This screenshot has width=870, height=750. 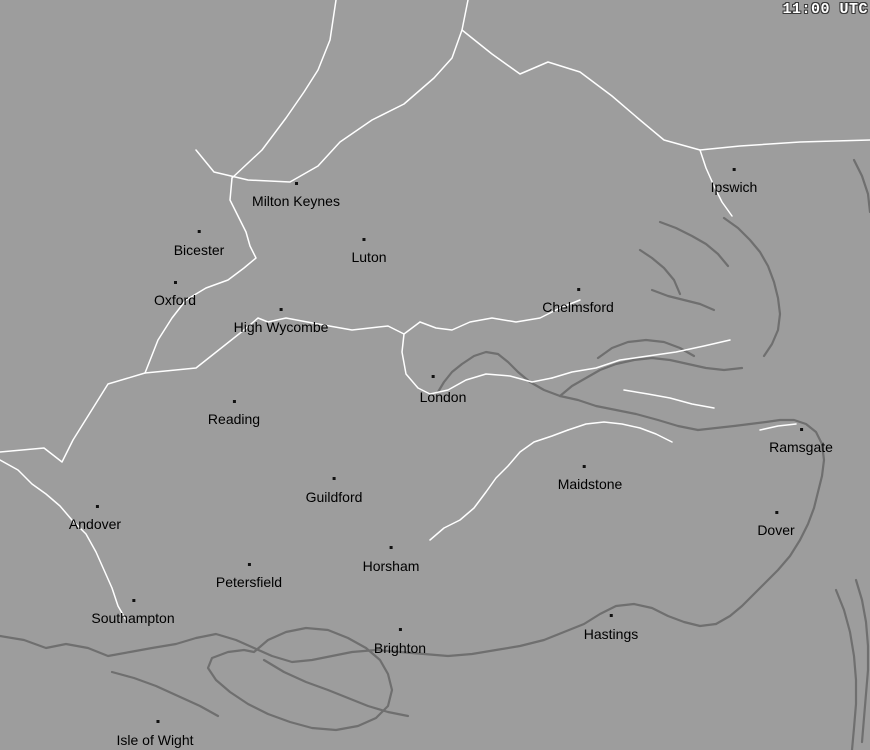 What do you see at coordinates (334, 497) in the screenshot?
I see `city-name-text: Guildford` at bounding box center [334, 497].